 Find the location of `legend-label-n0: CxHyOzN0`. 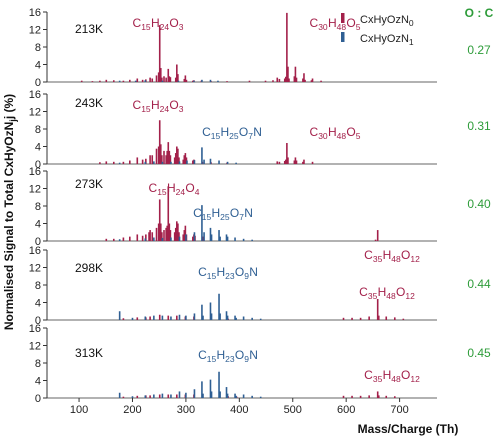

legend-label-n0: CxHyOzN0 is located at coordinates (387, 21).